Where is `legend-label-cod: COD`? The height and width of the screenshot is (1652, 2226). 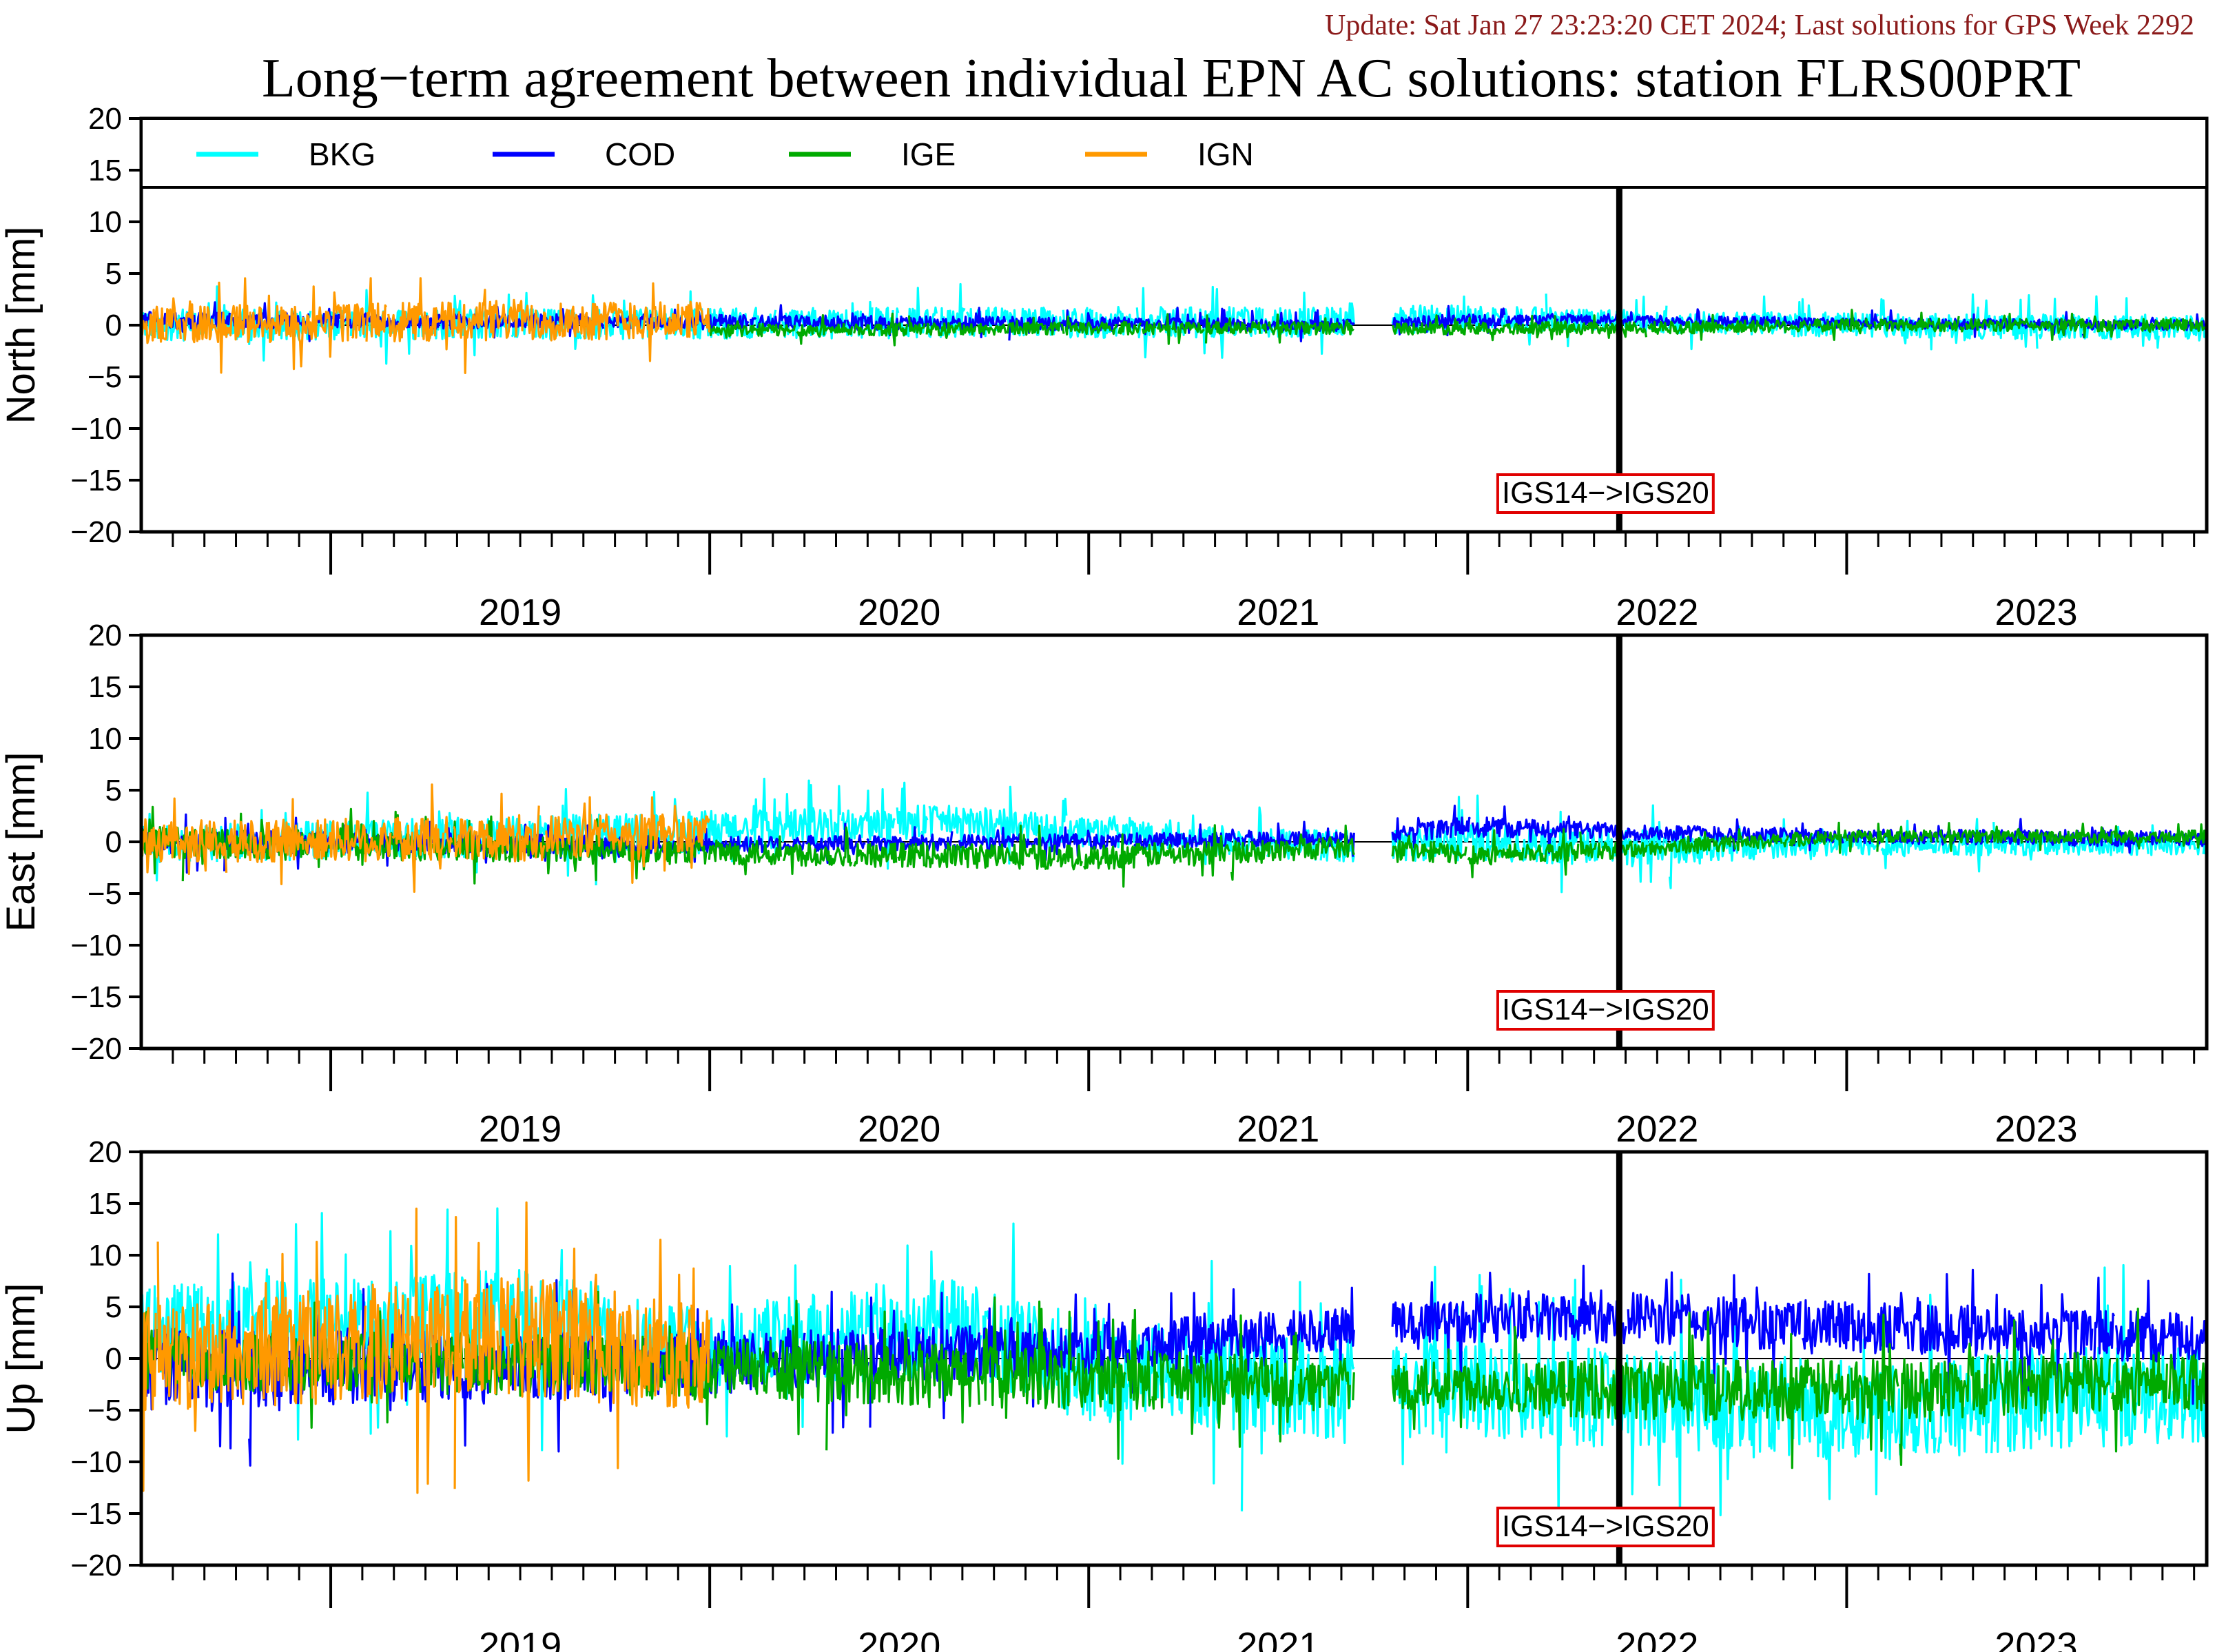
legend-label-cod: COD is located at coordinates (640, 154).